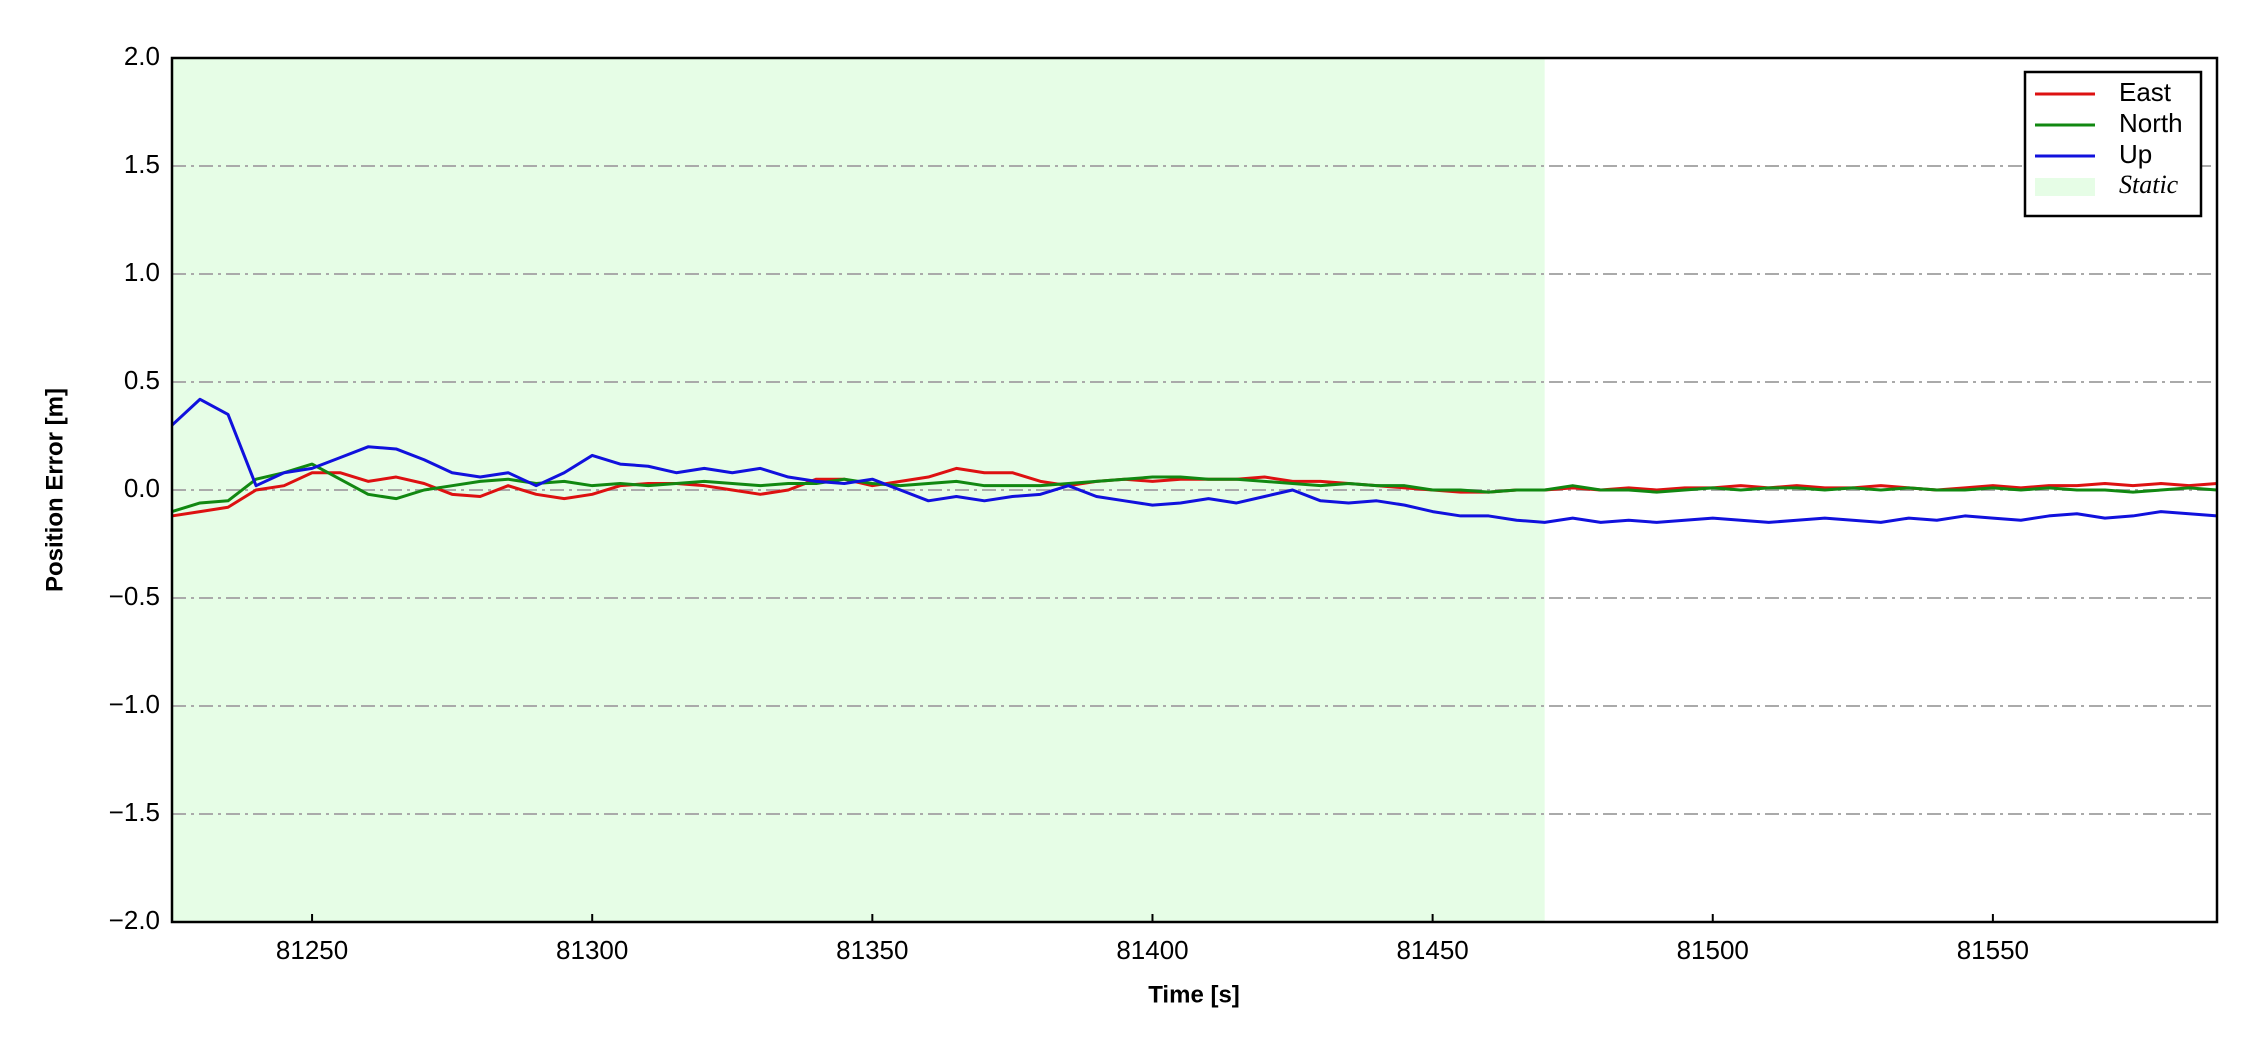 The height and width of the screenshot is (1050, 2250). I want to click on legend-label: Up, so click(2135, 154).